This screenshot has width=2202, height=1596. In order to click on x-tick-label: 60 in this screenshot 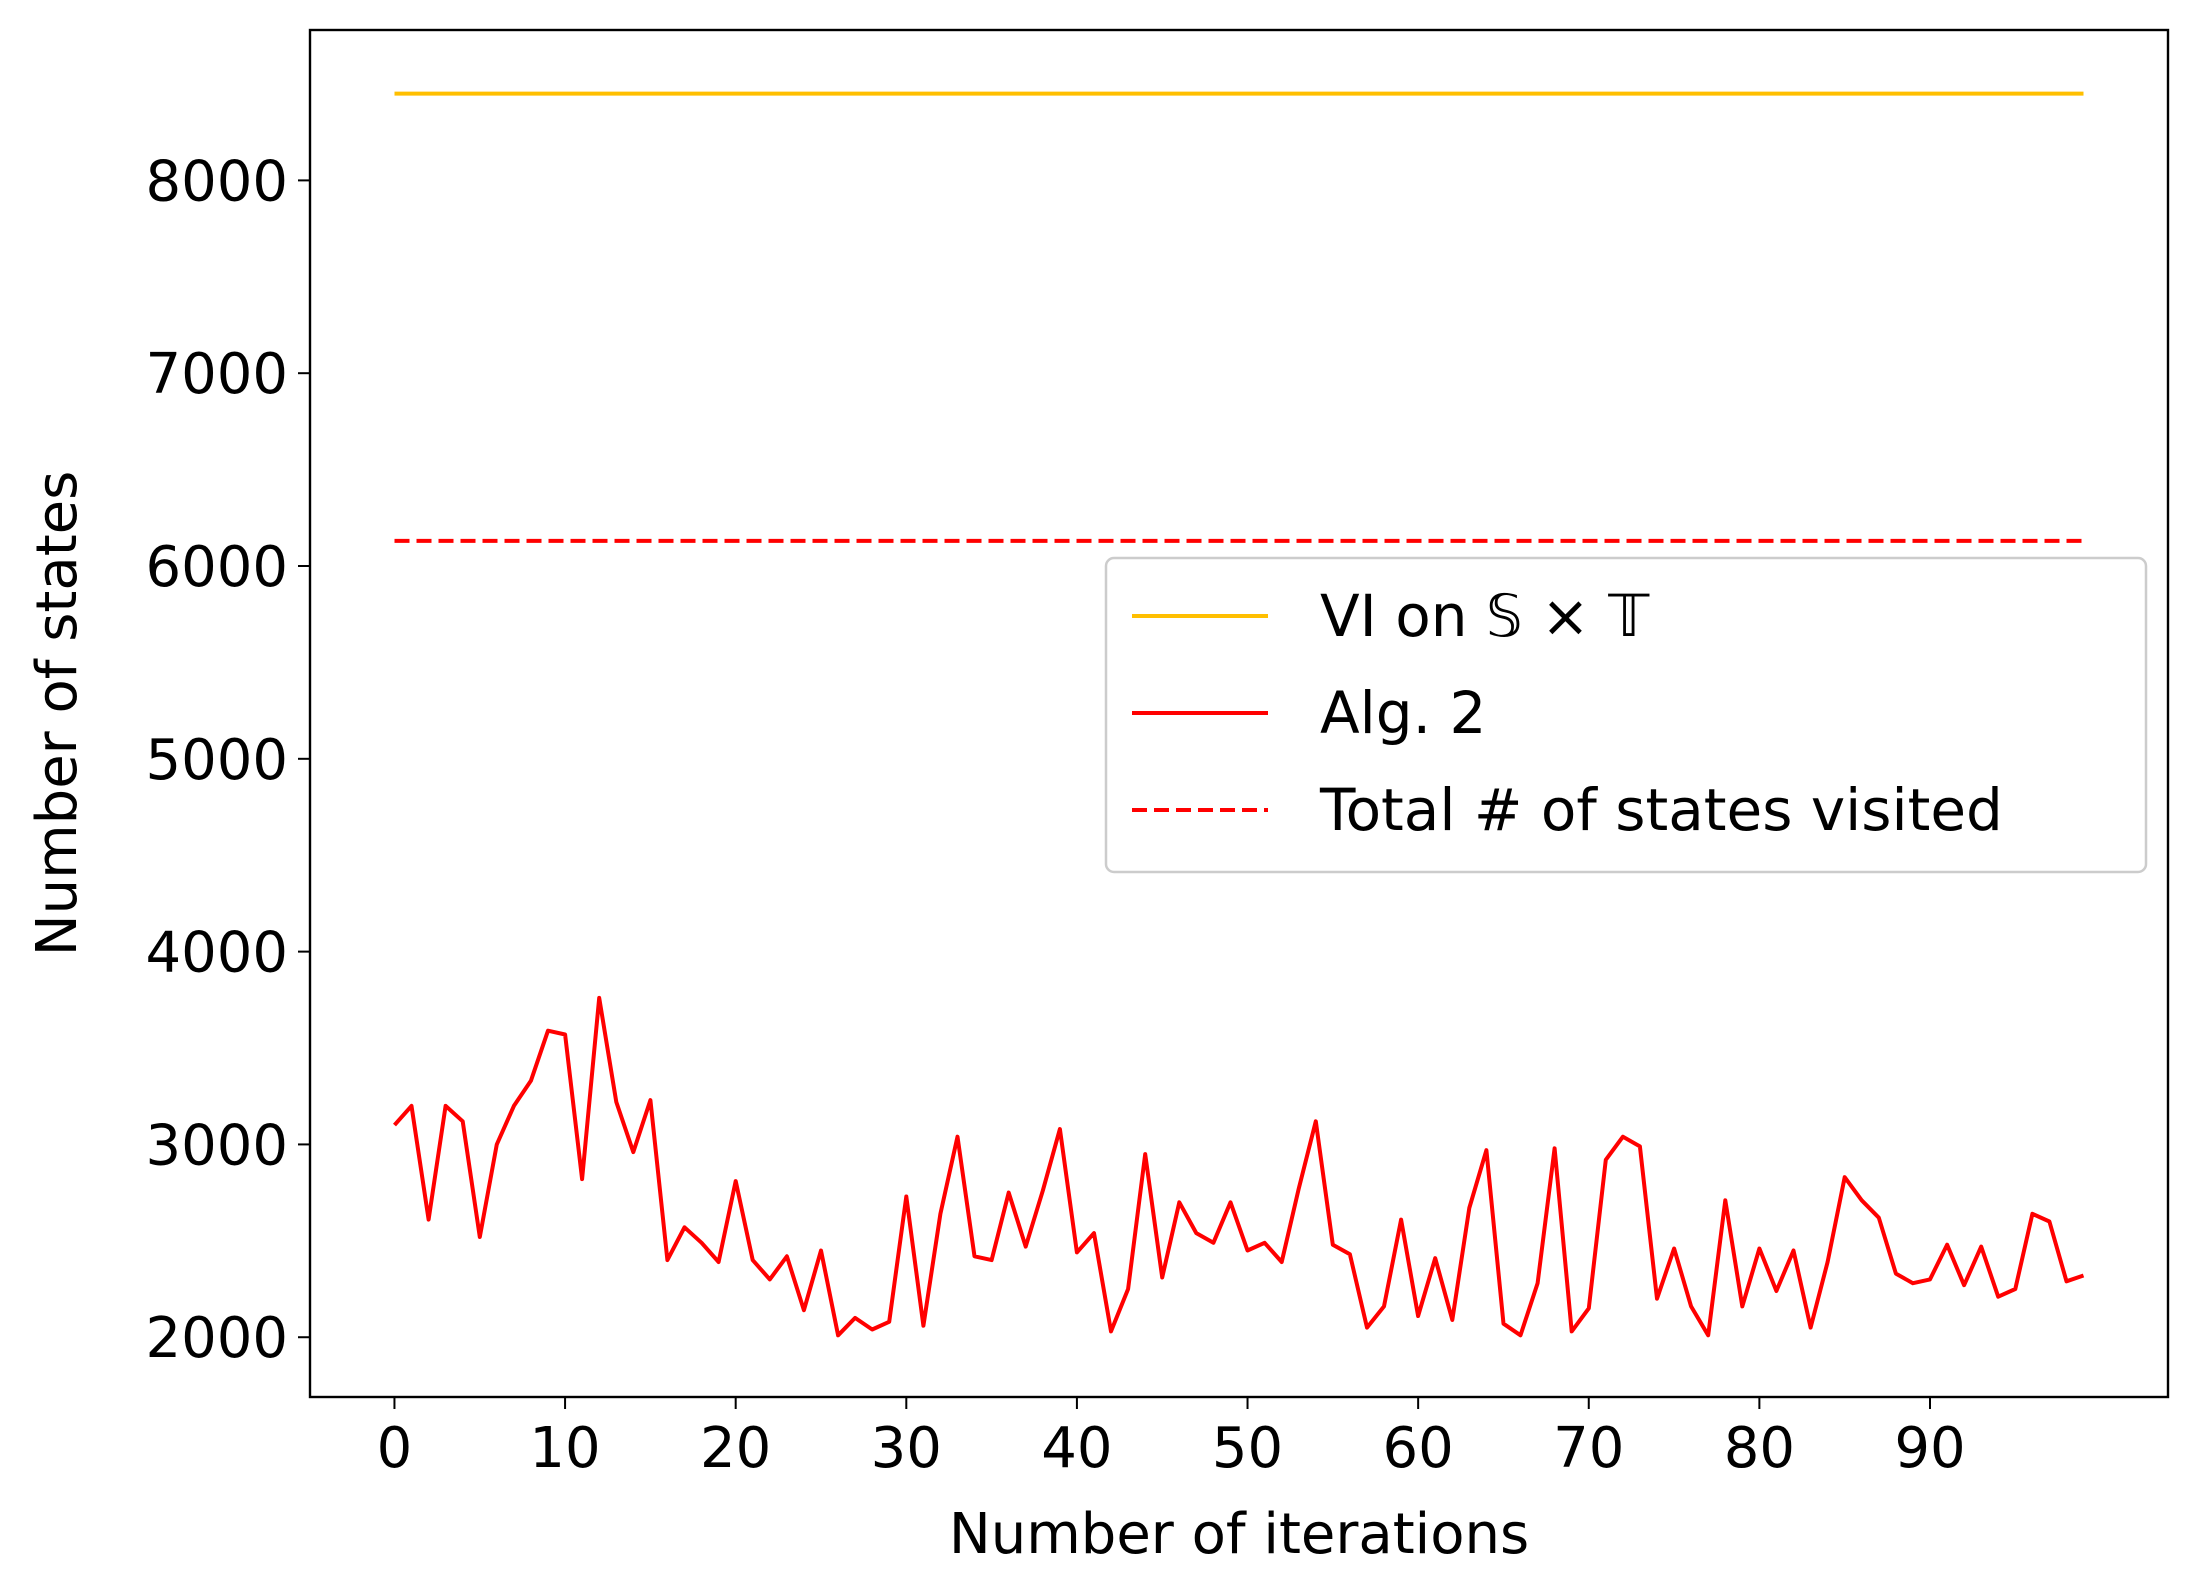, I will do `click(1418, 1448)`.